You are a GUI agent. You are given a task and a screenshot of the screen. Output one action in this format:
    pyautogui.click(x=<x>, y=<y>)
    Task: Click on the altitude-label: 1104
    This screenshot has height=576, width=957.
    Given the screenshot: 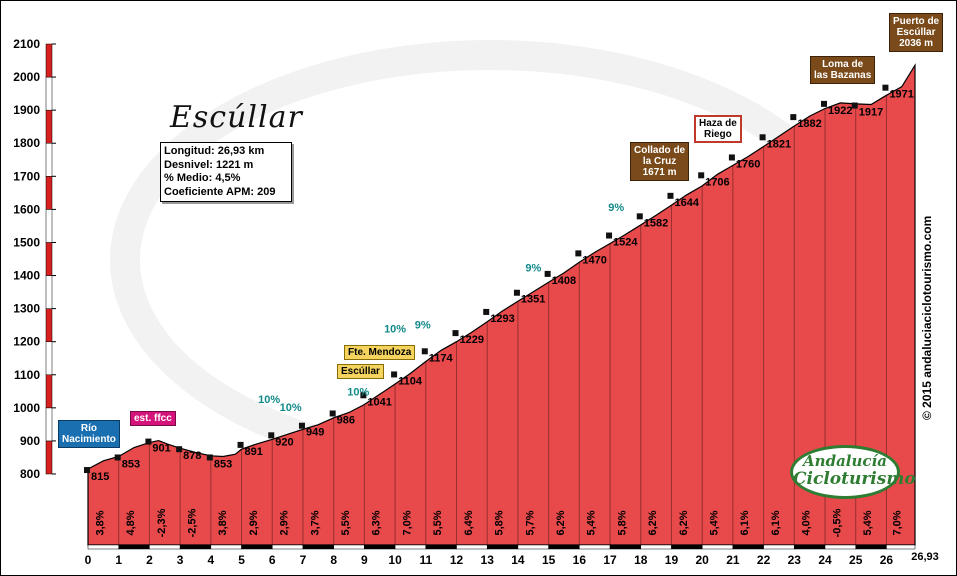 What is the action you would take?
    pyautogui.click(x=410, y=381)
    